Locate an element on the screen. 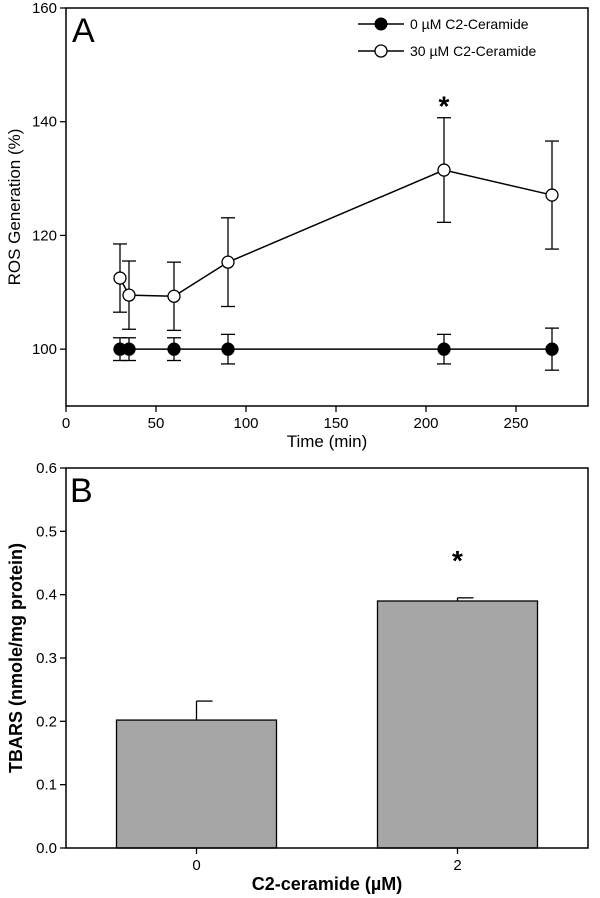 Image resolution: width=600 pixels, height=898 pixels. x-tick-label: 2 is located at coordinates (457, 865).